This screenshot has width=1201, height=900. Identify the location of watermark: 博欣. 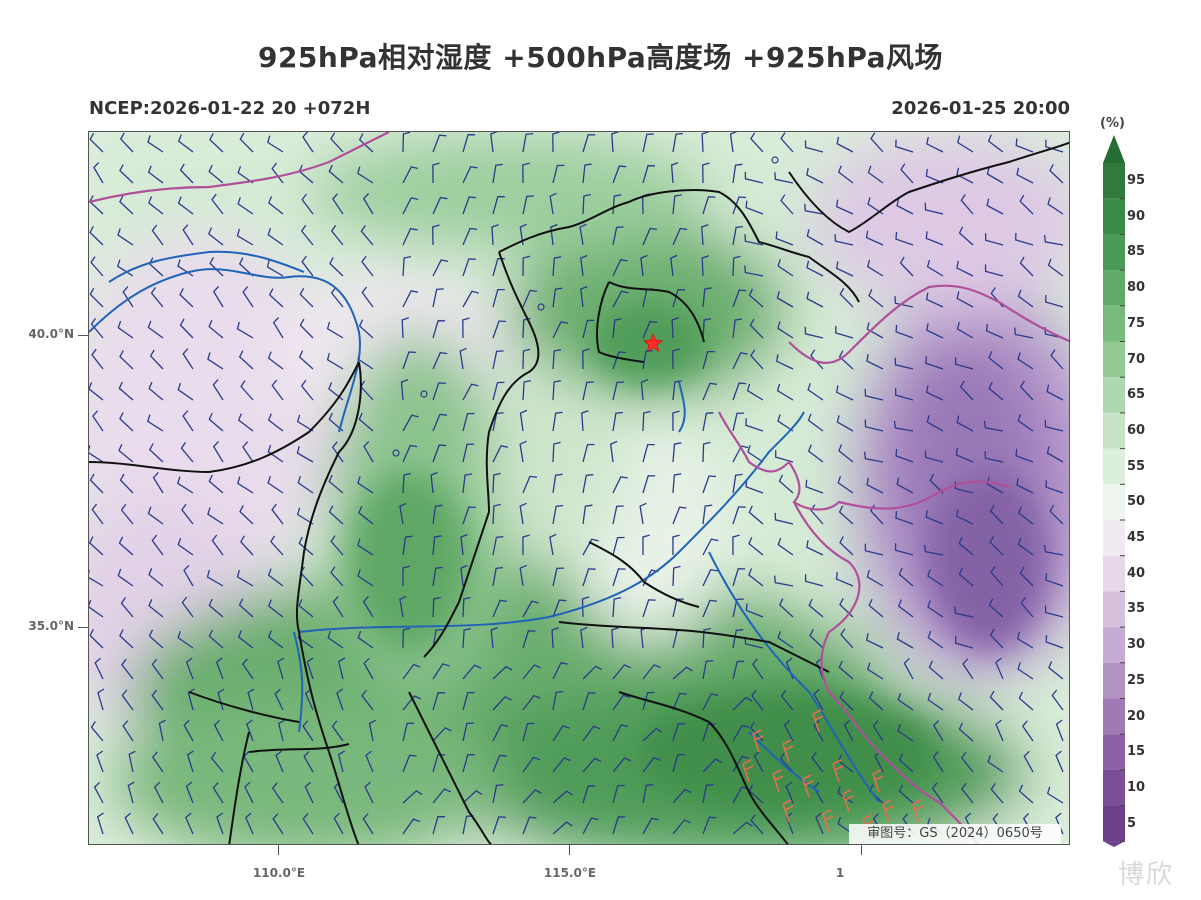
(1018, 872).